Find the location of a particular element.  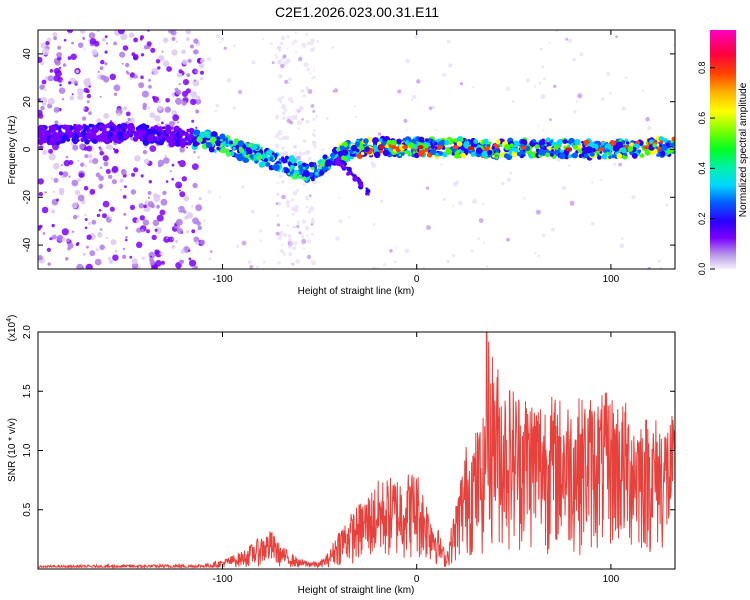

spectrogram-y-tick-label: 0 is located at coordinates (27, 149).